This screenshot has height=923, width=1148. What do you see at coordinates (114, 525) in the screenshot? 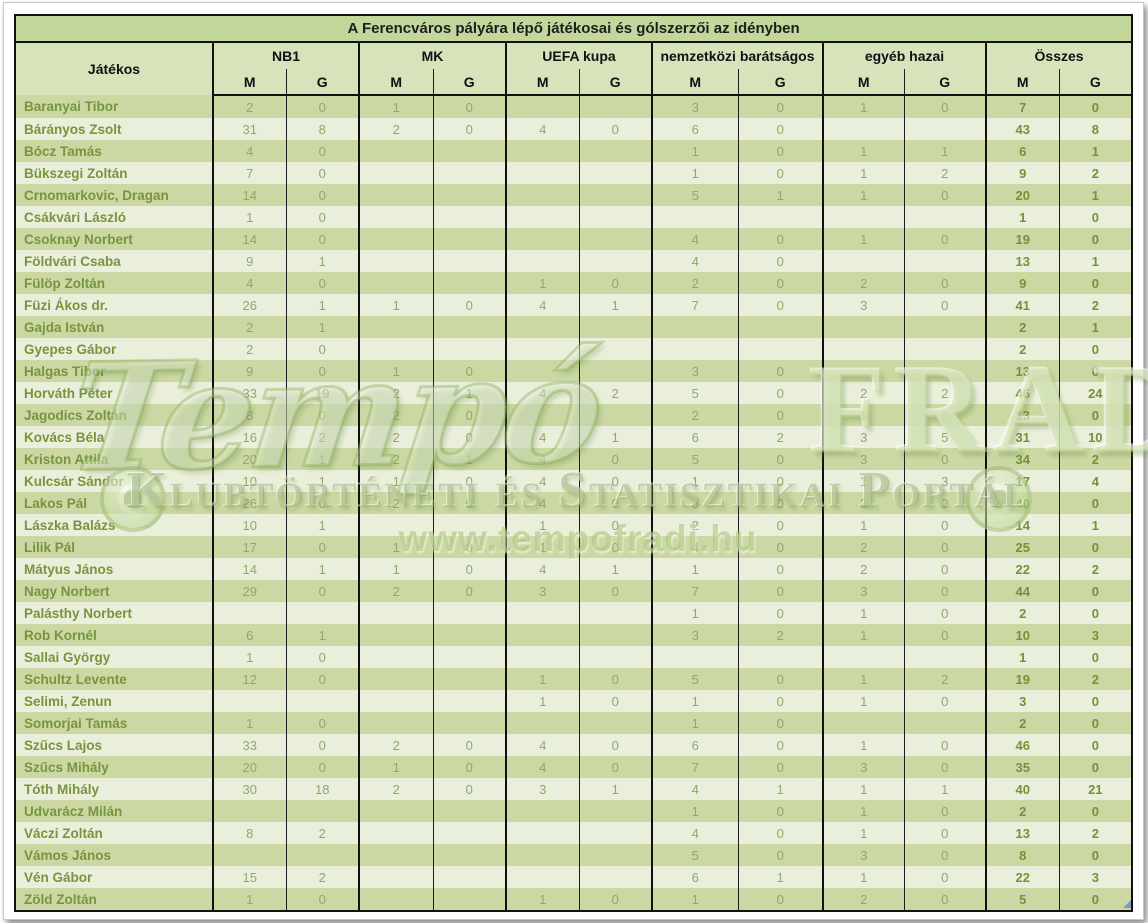
I see `player-name: Lászka Balázs` at bounding box center [114, 525].